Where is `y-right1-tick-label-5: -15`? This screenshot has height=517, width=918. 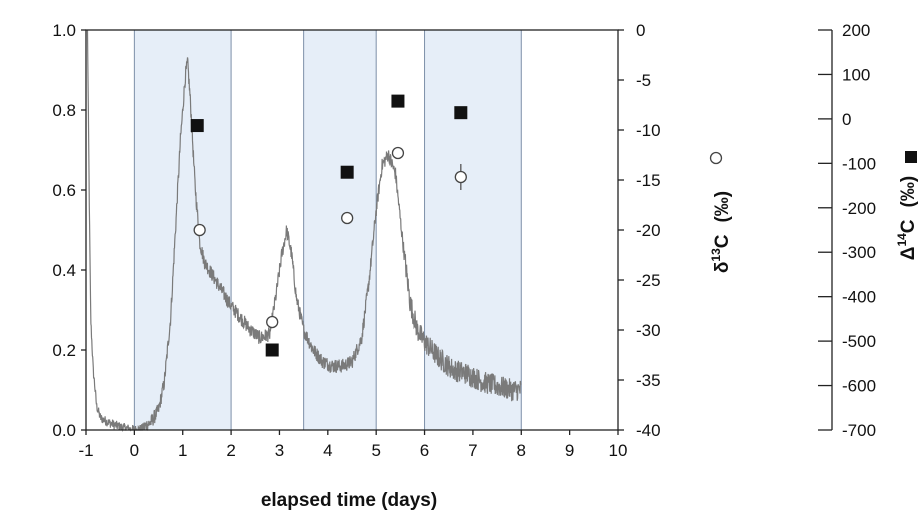 y-right1-tick-label-5: -15 is located at coordinates (648, 180).